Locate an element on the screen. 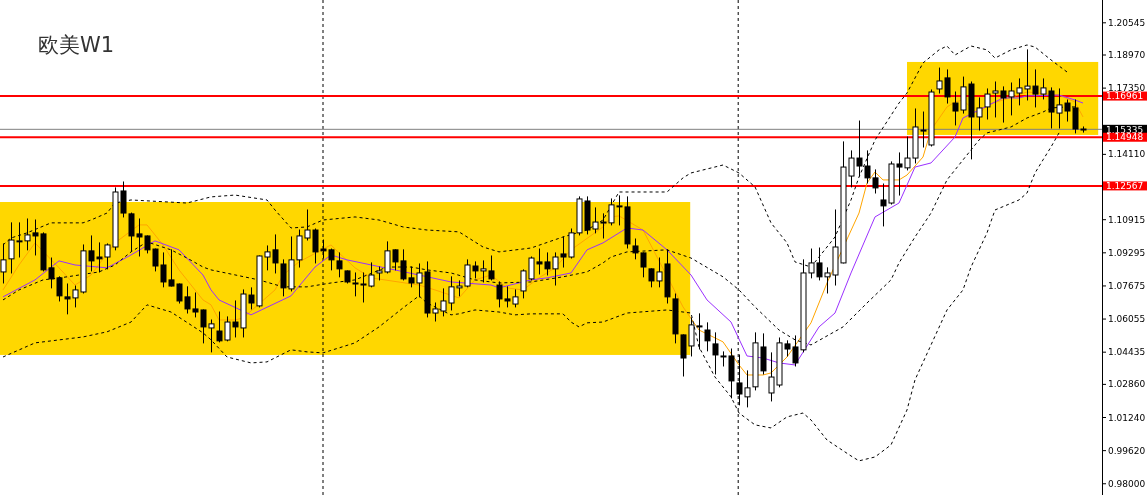 The image size is (1147, 495). ytick: 1.14110 is located at coordinates (1127, 154).